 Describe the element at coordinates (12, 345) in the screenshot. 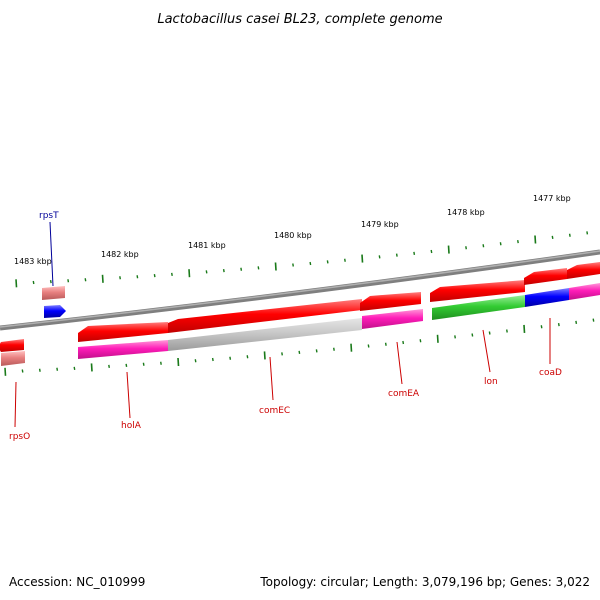

I see `rpsO-cds-arrow` at that location.